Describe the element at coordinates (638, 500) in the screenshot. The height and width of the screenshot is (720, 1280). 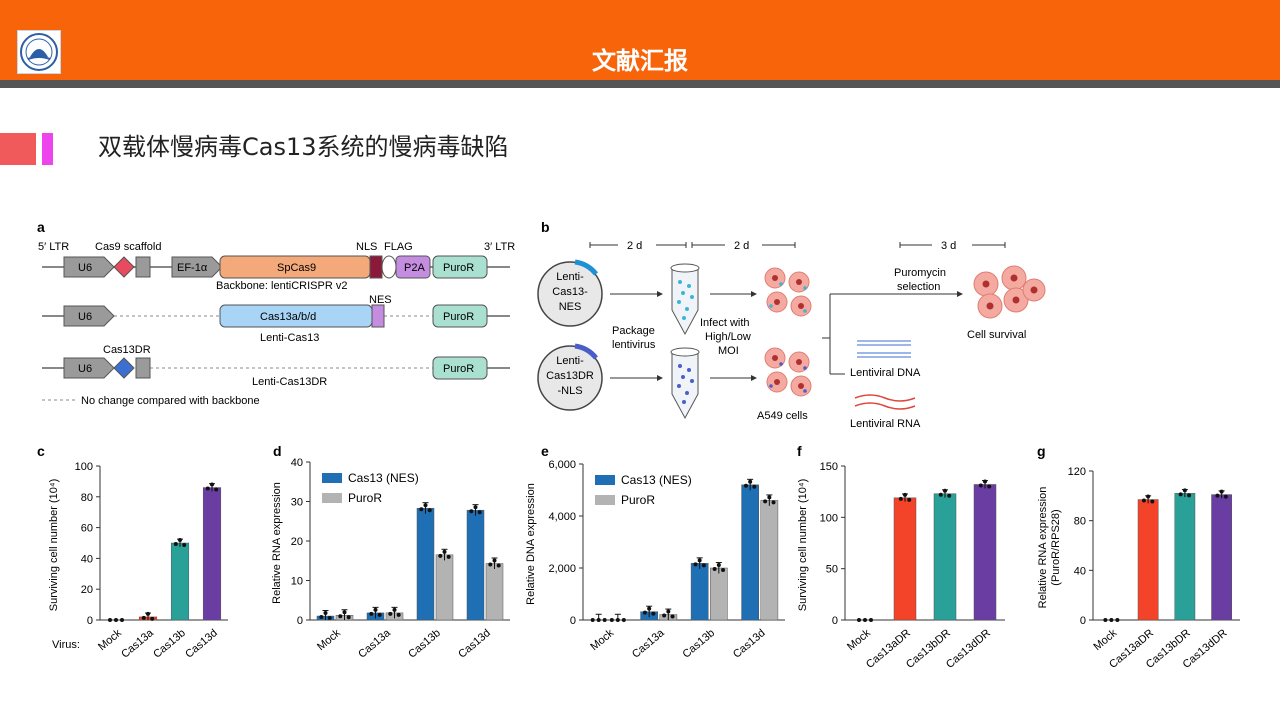
I see `legend-label: PuroR` at that location.